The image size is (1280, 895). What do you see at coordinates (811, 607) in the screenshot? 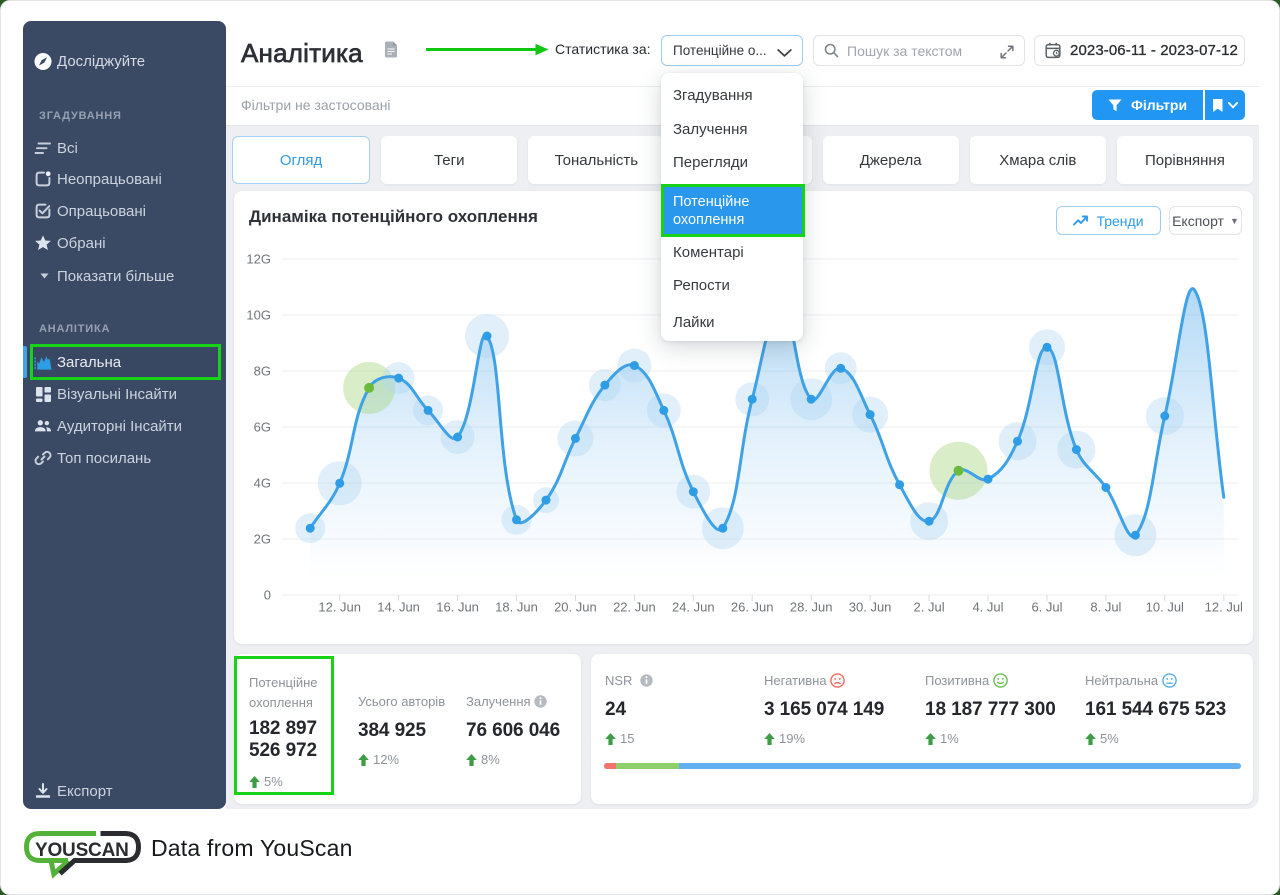
I see `svg-text: 28. Jun` at bounding box center [811, 607].